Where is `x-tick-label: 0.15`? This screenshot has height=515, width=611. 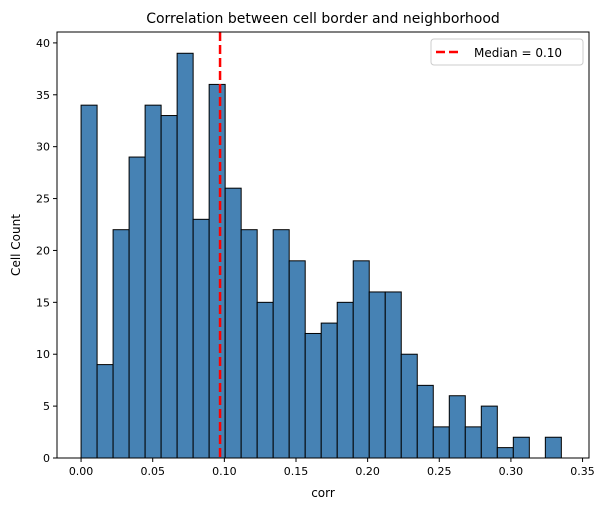
x-tick-label: 0.15 is located at coordinates (296, 471).